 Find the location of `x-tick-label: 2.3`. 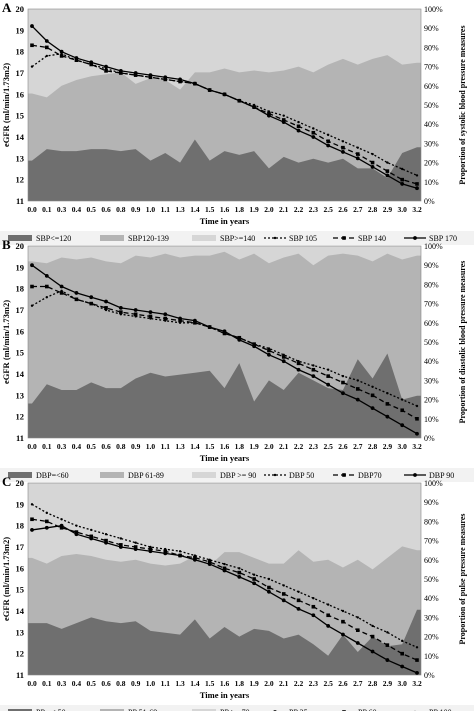

x-tick-label: 2.3 is located at coordinates (314, 683).